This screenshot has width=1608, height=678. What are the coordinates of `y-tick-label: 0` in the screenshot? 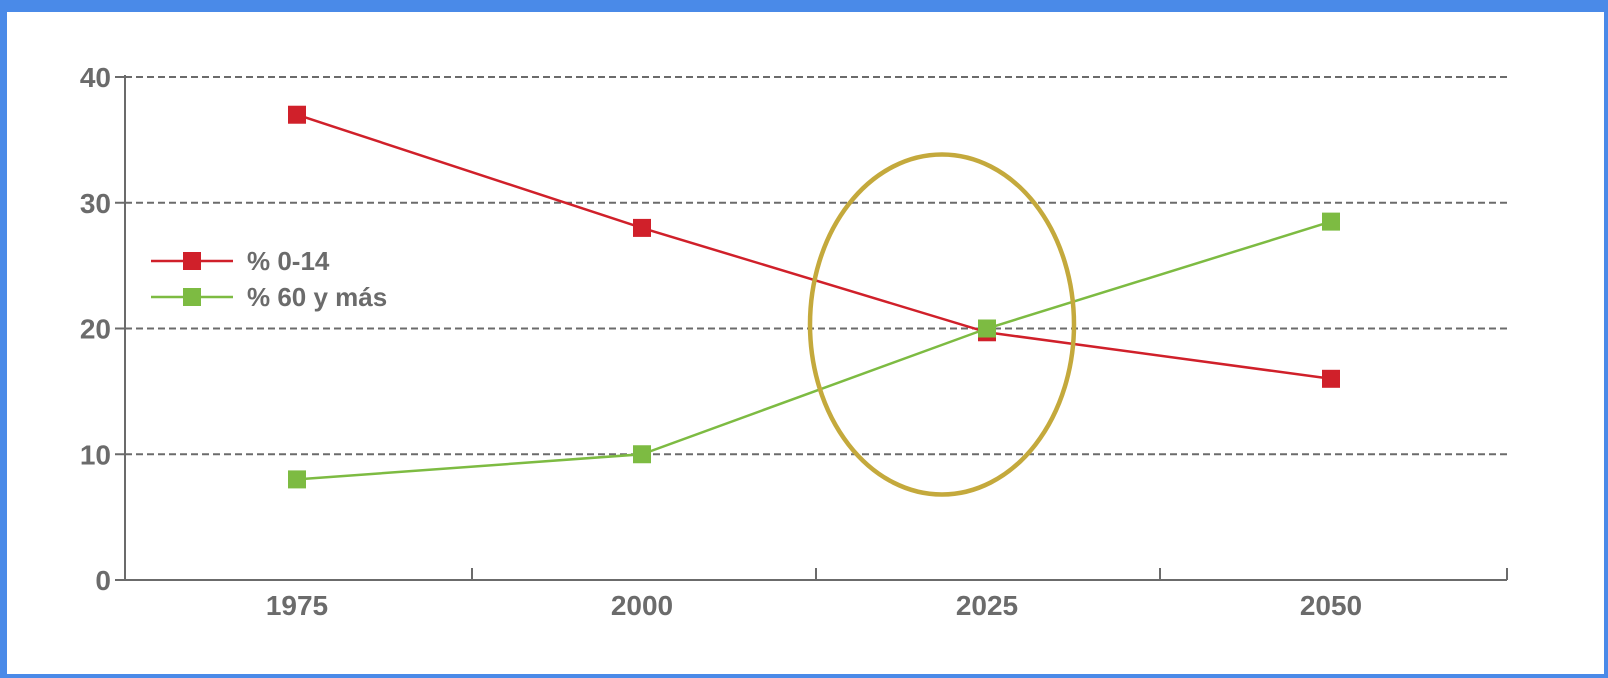 It's located at (103, 580).